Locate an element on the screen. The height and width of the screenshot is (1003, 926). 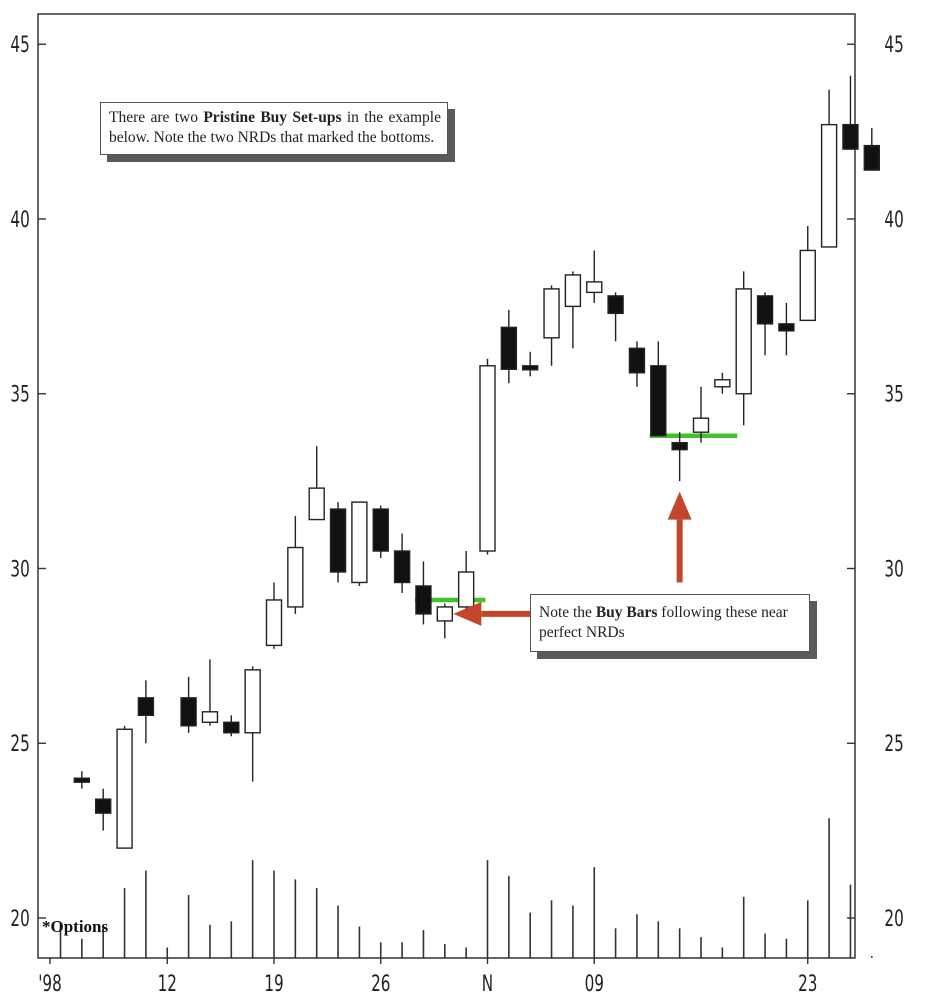
y-tick-label-left: 30 is located at coordinates (19, 570).